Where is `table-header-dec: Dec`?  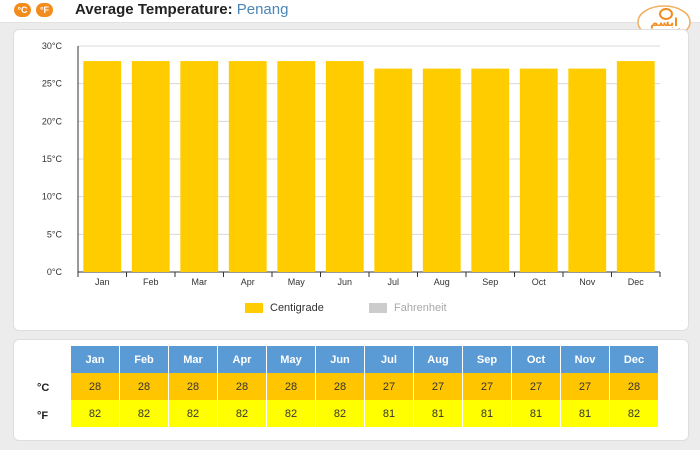
table-header-dec: Dec is located at coordinates (634, 359).